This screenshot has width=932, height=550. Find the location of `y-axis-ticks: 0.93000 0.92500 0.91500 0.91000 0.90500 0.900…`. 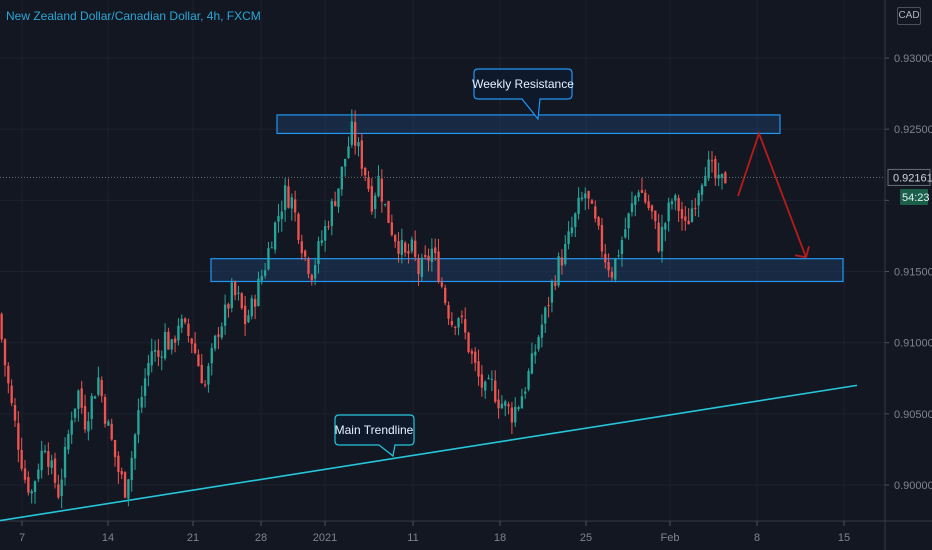

y-axis-ticks: 0.93000 0.92500 0.91500 0.91000 0.90500 0.900… is located at coordinates (908, 272).